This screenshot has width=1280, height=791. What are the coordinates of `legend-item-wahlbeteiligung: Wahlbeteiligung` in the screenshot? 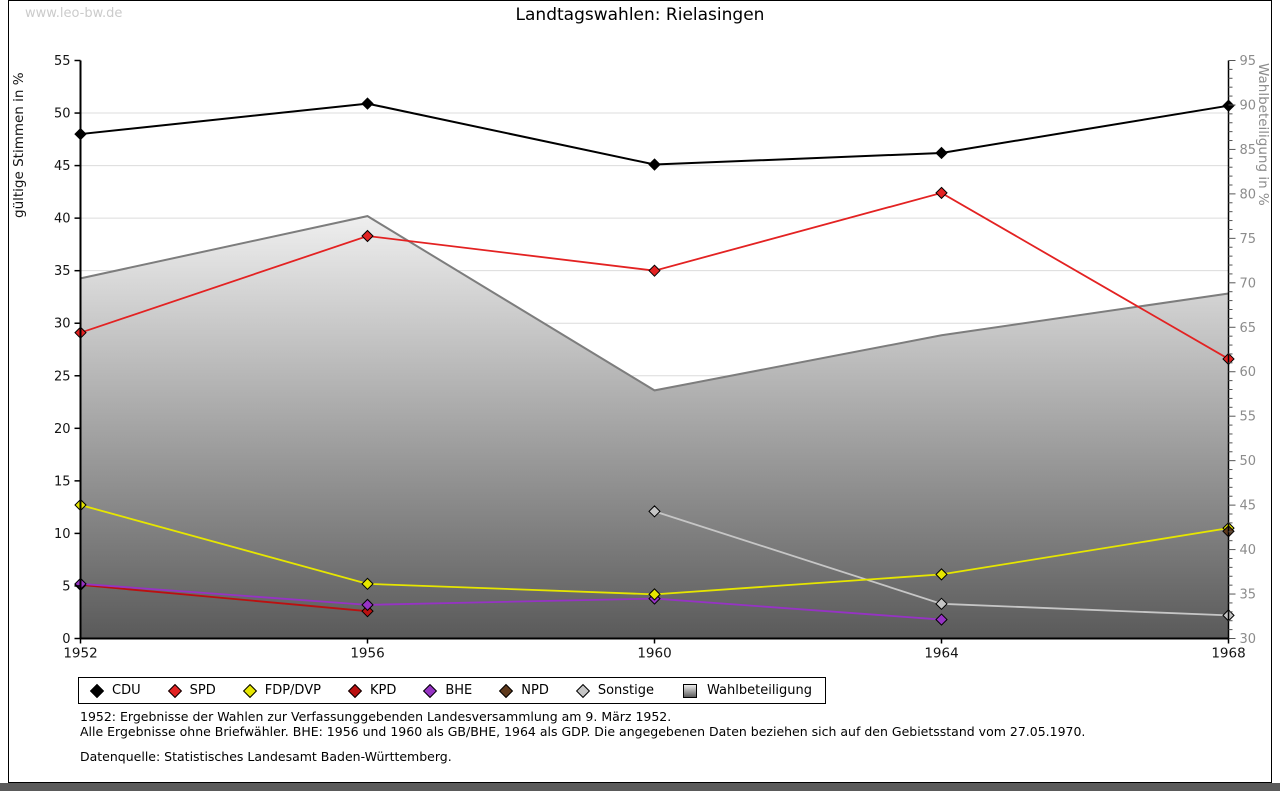 It's located at (747, 690).